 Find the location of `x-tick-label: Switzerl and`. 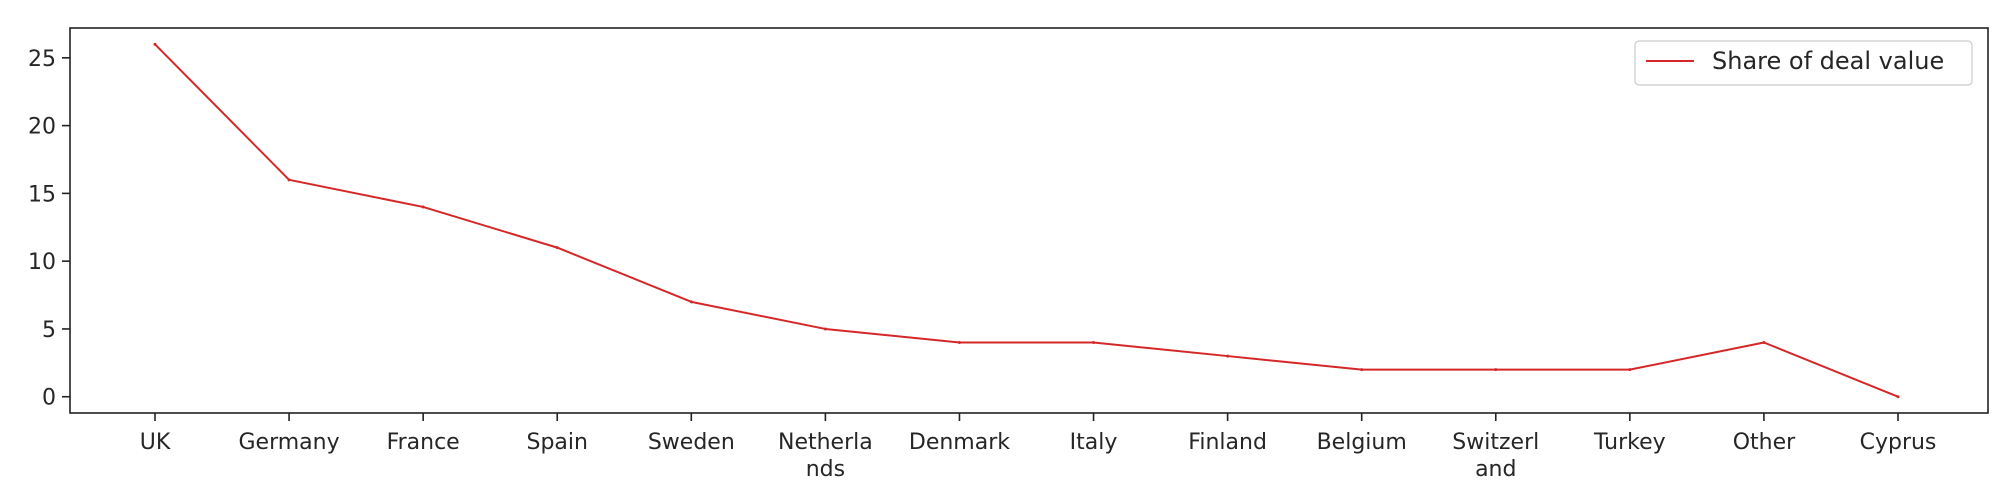

x-tick-label: Switzerl and is located at coordinates (1495, 456).